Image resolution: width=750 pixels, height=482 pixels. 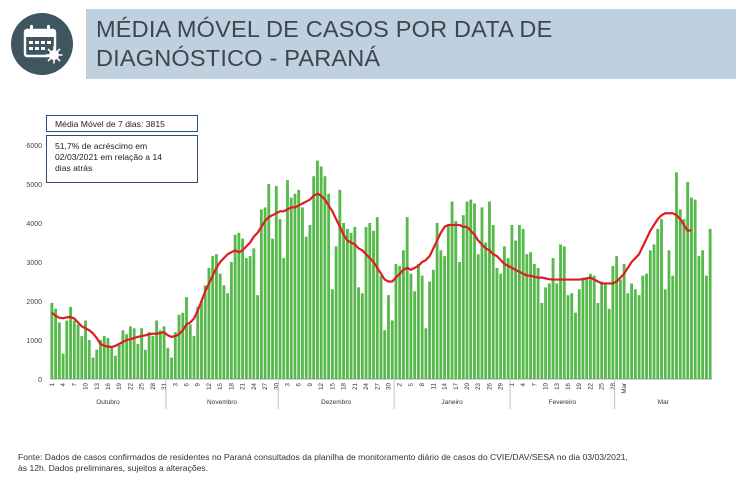 I want to click on y-tick-label: 0, so click(x=40, y=380).